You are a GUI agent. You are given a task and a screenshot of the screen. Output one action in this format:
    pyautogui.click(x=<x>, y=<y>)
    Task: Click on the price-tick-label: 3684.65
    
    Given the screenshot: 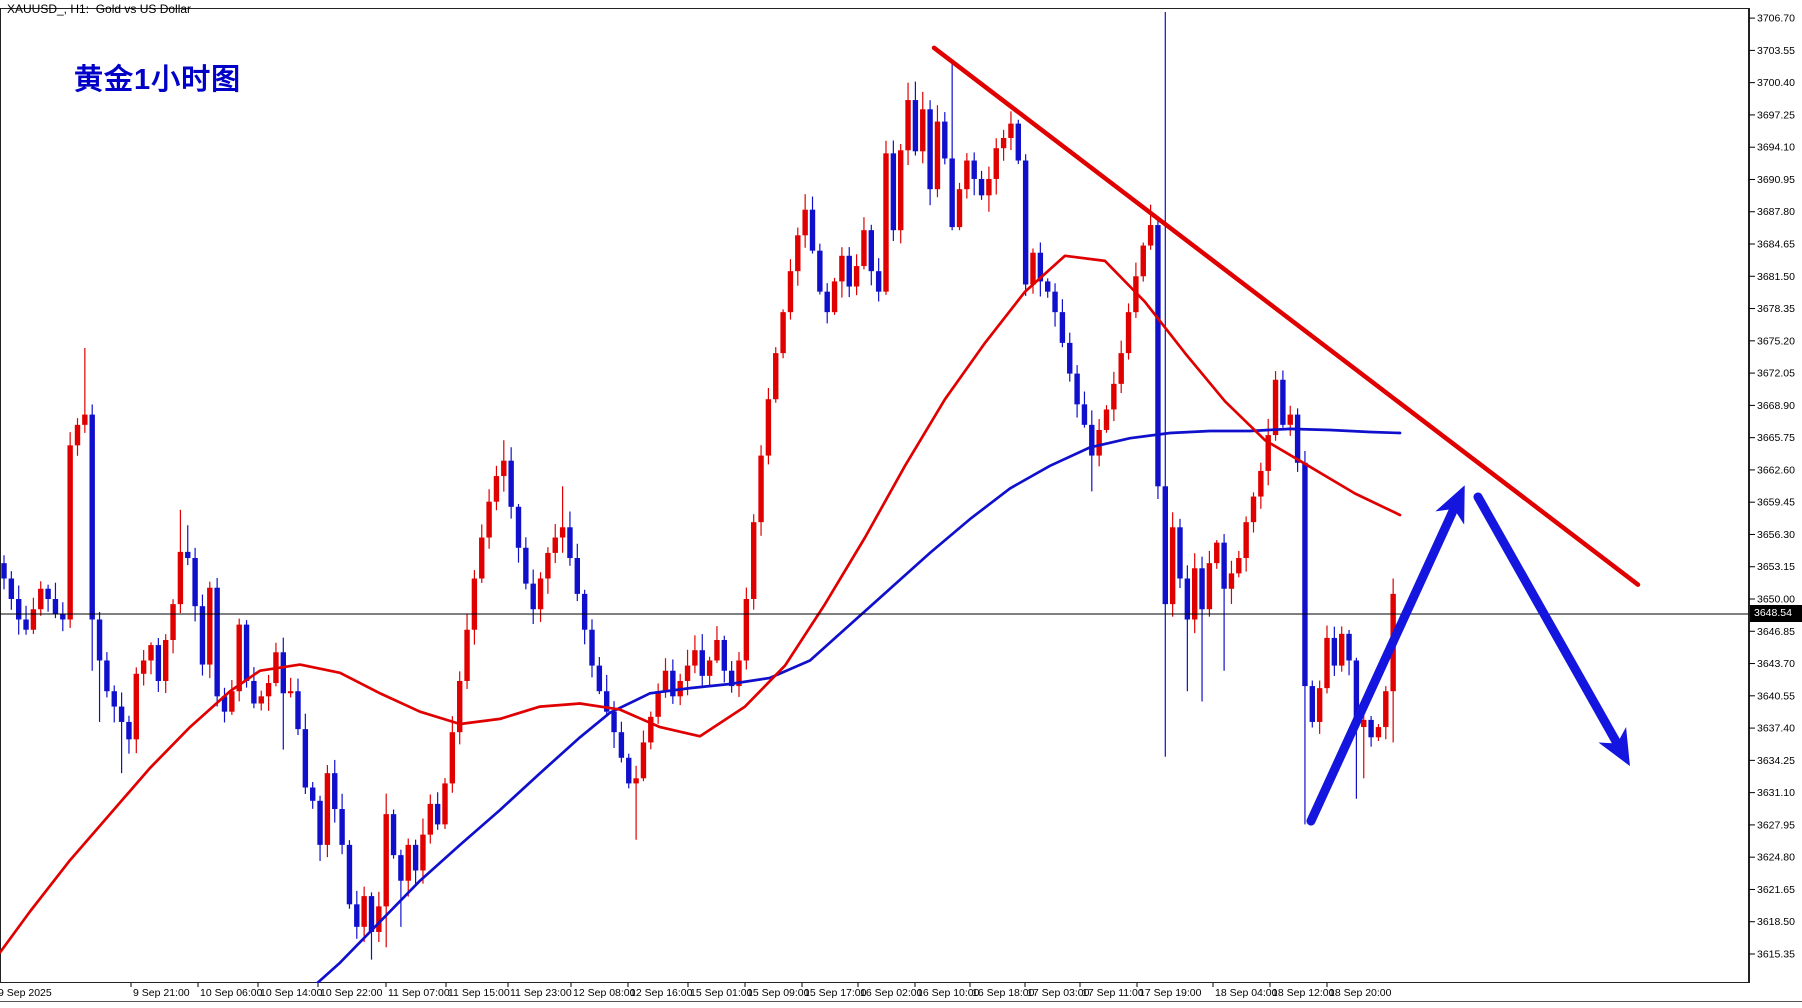 What is the action you would take?
    pyautogui.click(x=1776, y=245)
    